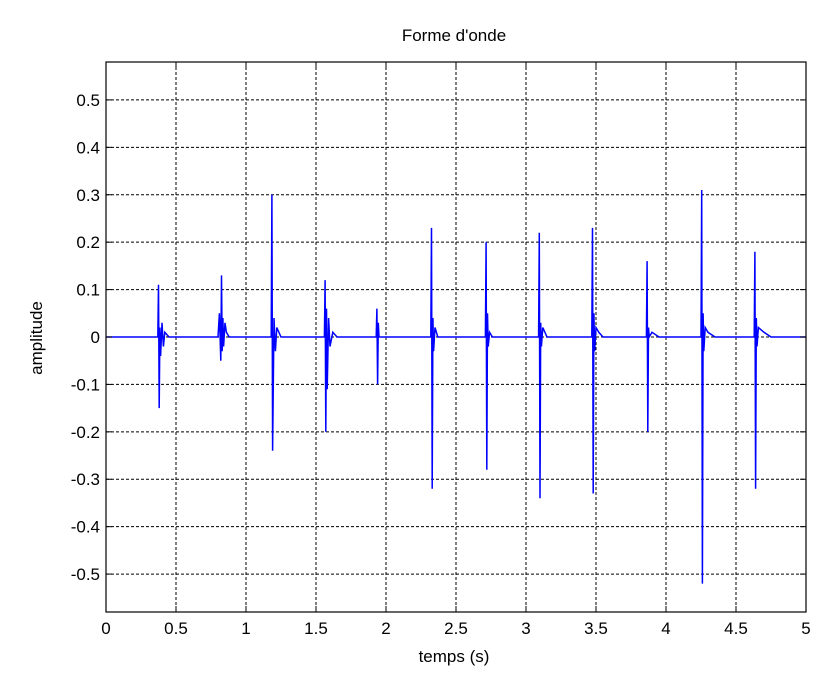 This screenshot has width=828, height=686. Describe the element at coordinates (105, 628) in the screenshot. I see `x-tick-label: 0` at that location.